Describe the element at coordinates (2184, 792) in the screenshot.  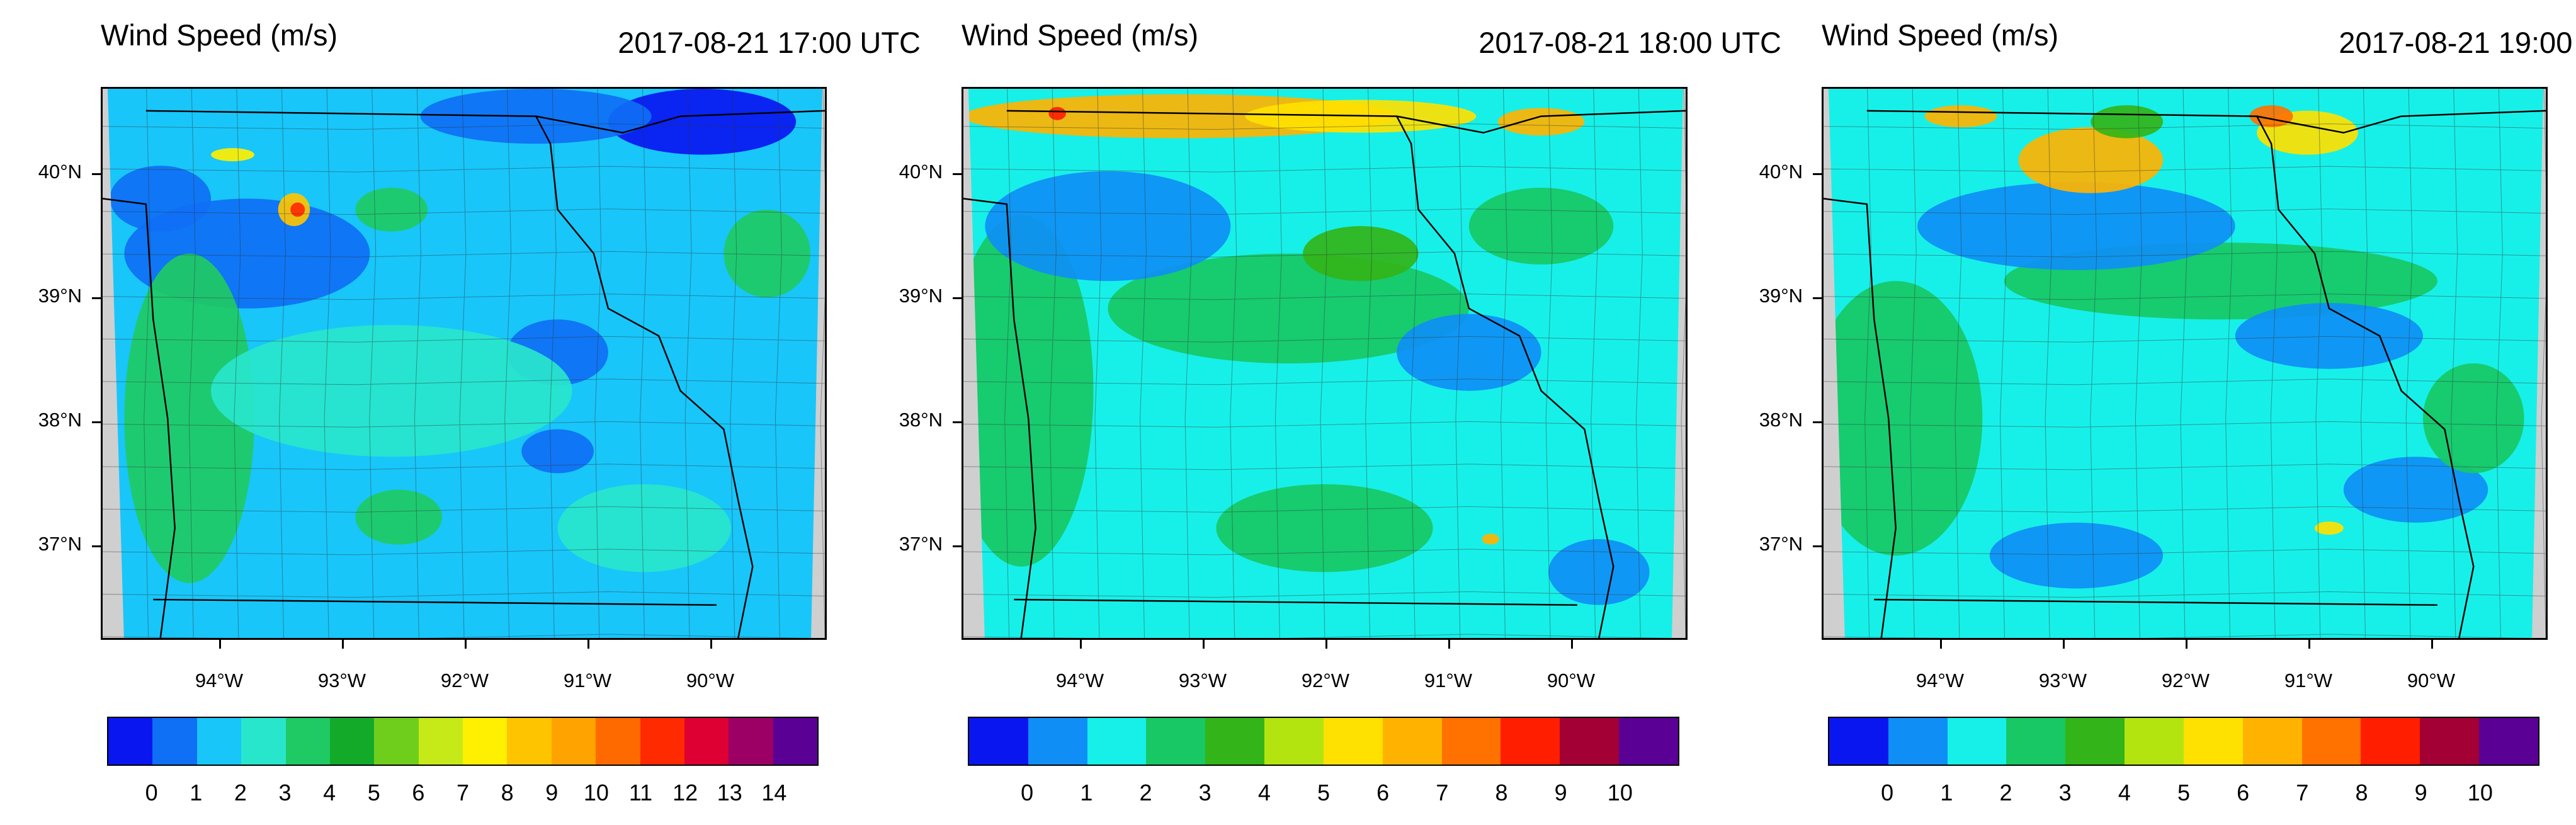
I see `colorbar-label: 5` at that location.